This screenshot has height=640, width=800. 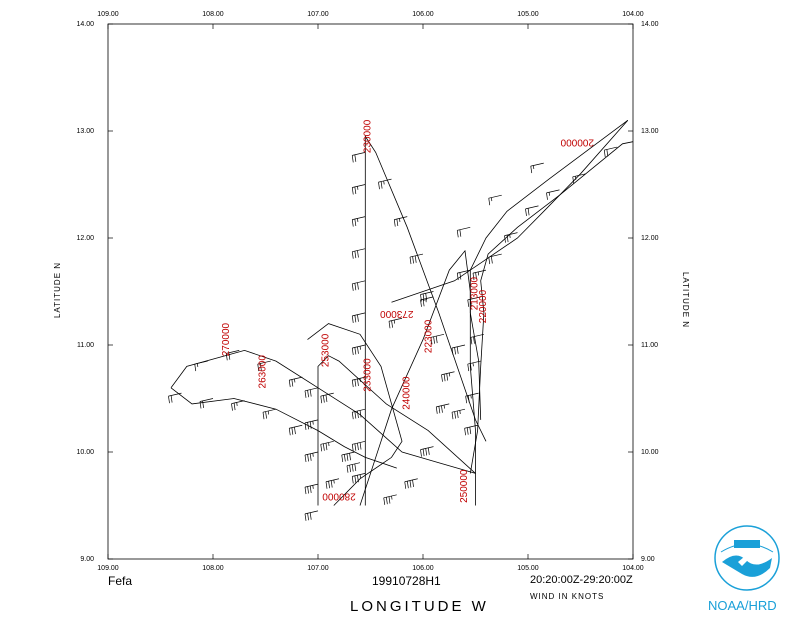 I want to click on time-label: 263000, so click(x=263, y=372).